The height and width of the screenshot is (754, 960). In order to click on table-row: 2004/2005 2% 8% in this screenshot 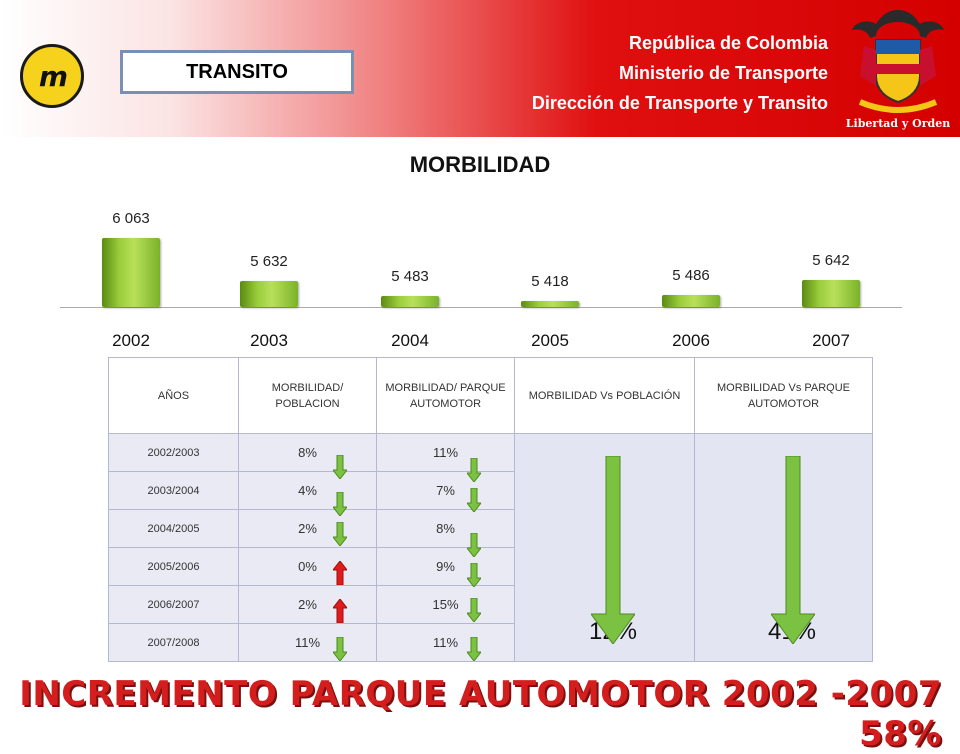, I will do `click(490, 528)`.